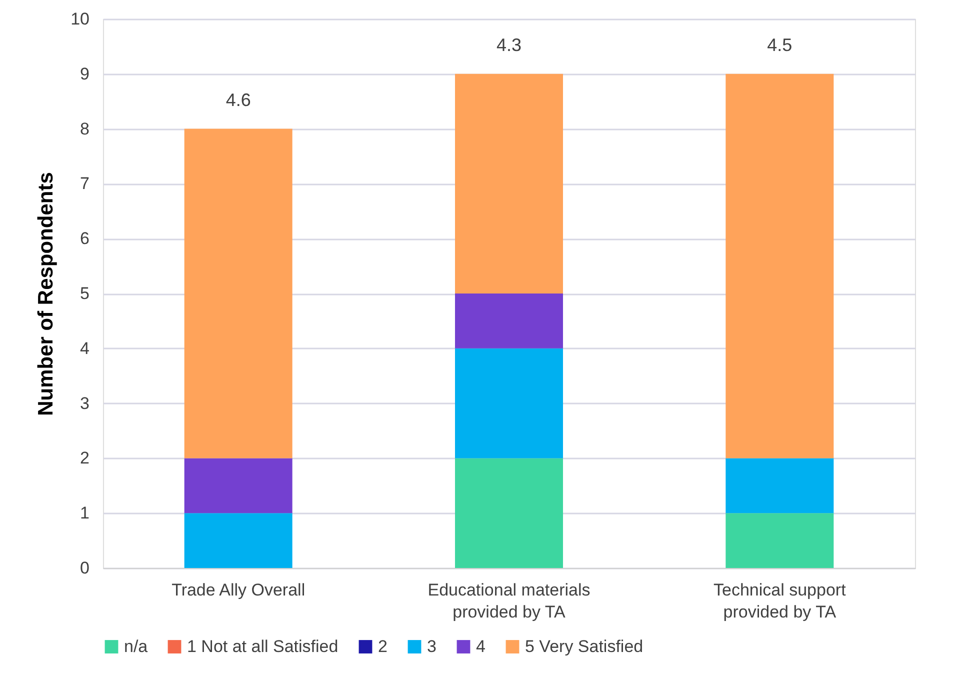  I want to click on y-tick-label: 10, so click(80, 19).